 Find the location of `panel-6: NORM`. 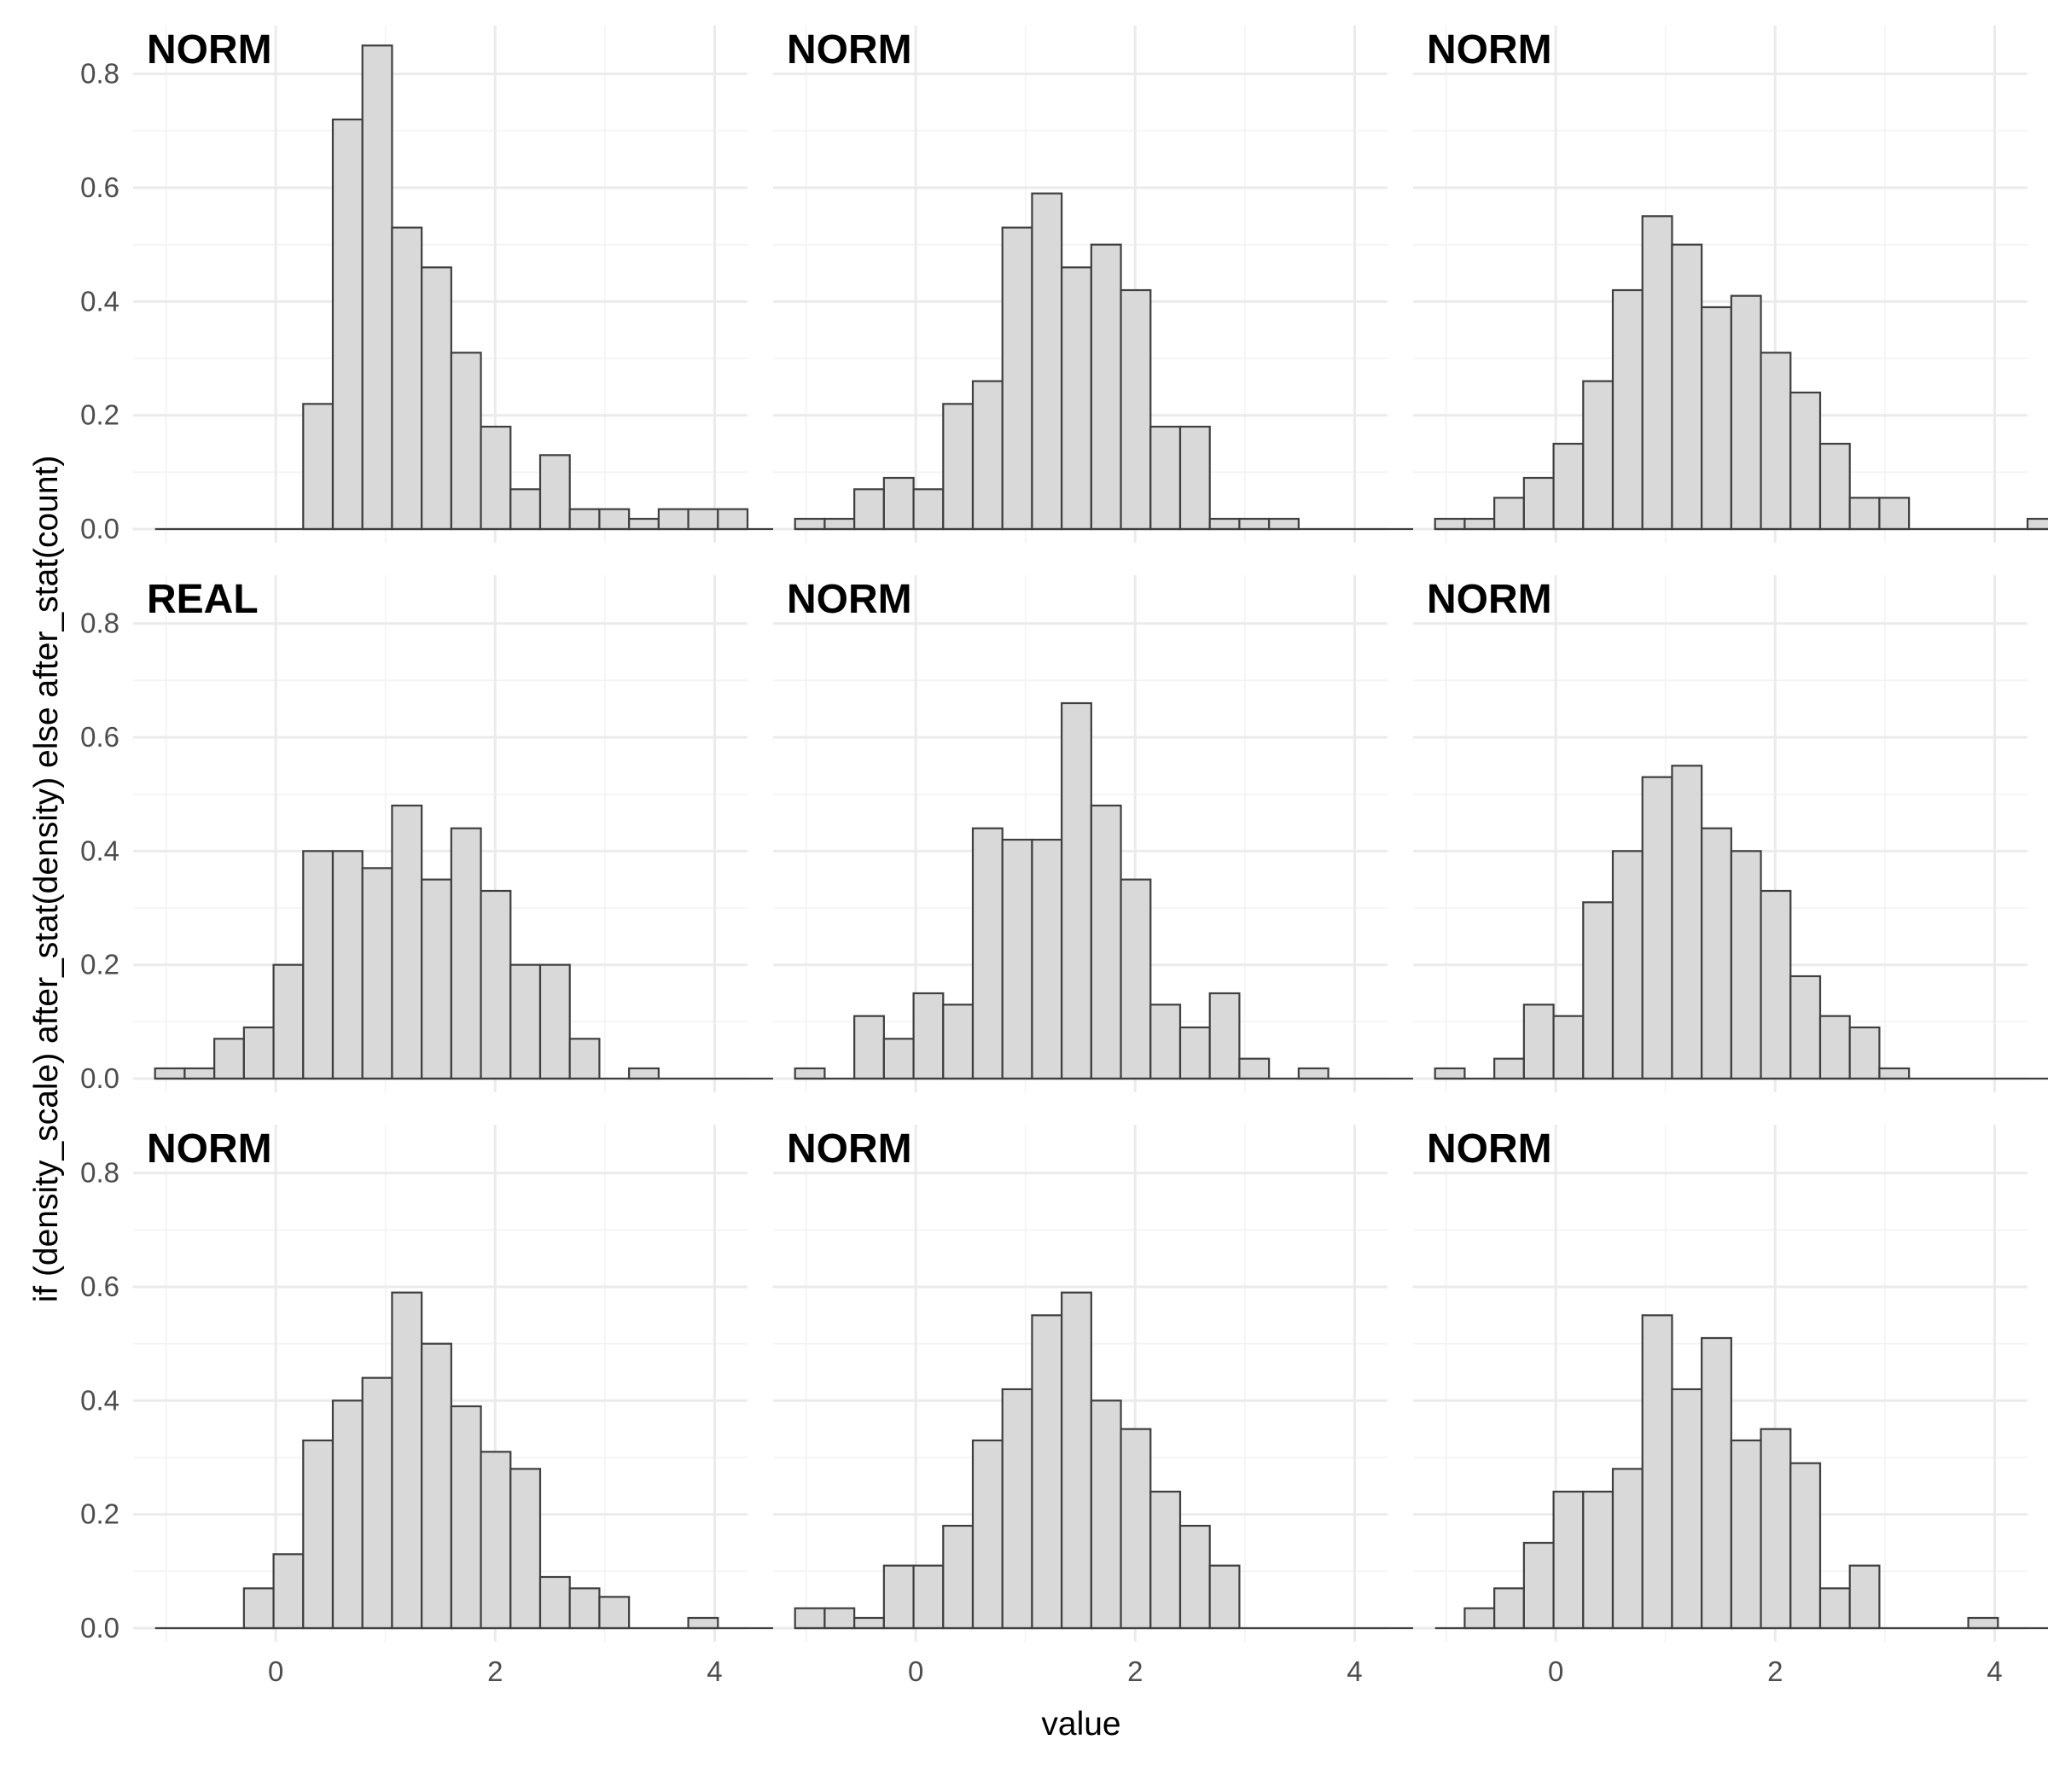

panel-6: NORM is located at coordinates (1730, 833).